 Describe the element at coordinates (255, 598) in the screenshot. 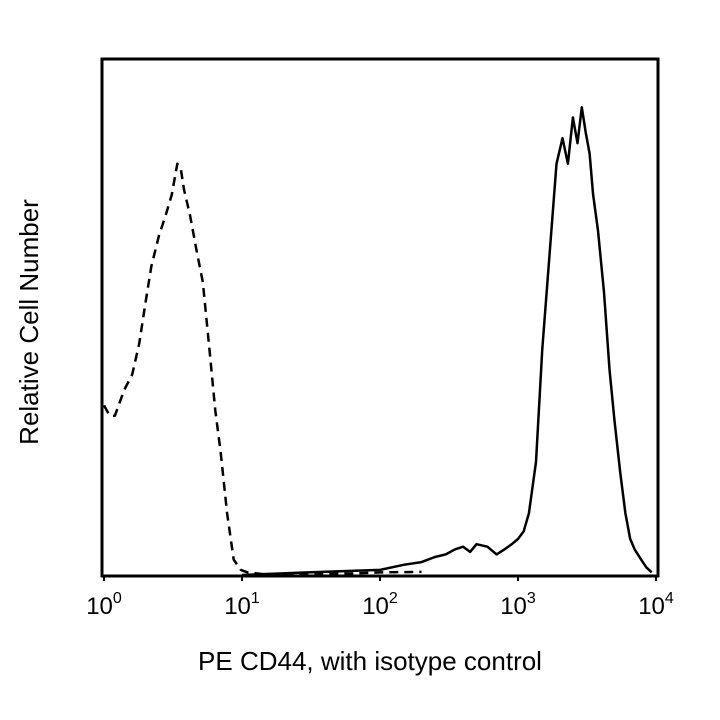

I see `x-tick-exponent: 1` at that location.